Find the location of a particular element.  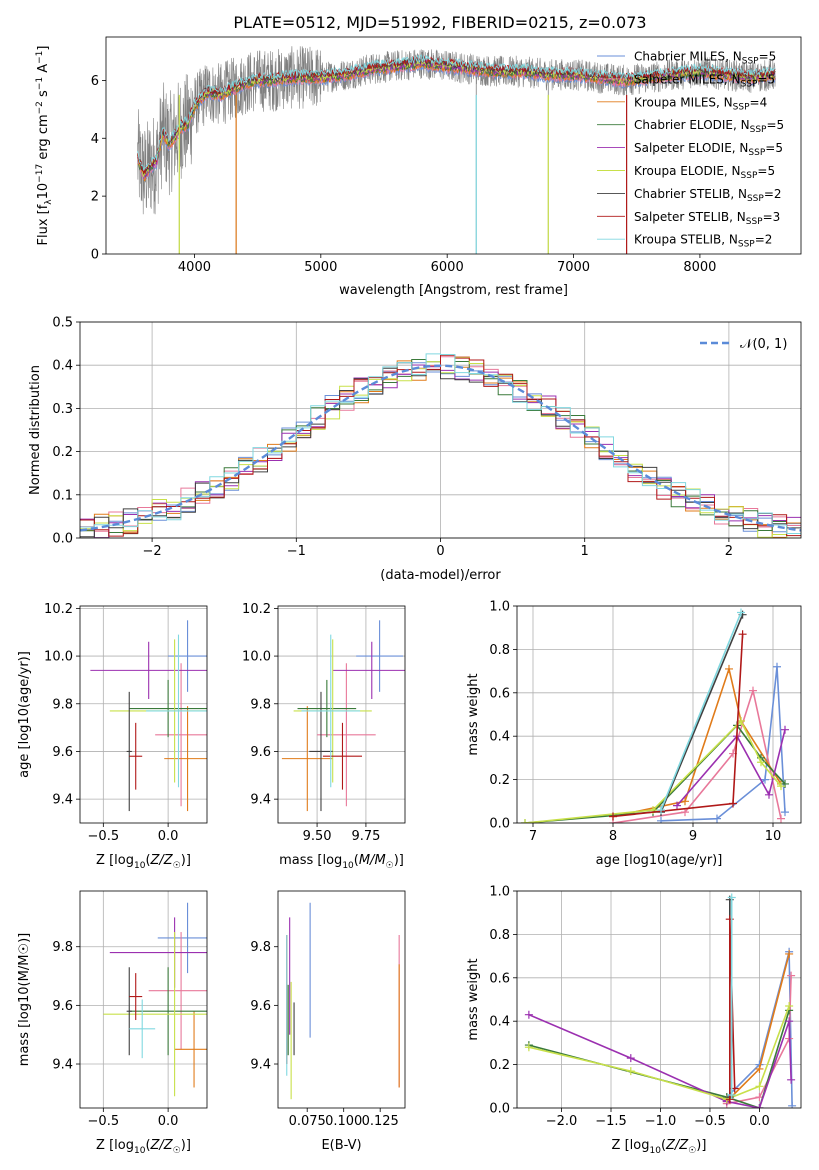

y-axis-label-part: erg cm is located at coordinates (43, 138).